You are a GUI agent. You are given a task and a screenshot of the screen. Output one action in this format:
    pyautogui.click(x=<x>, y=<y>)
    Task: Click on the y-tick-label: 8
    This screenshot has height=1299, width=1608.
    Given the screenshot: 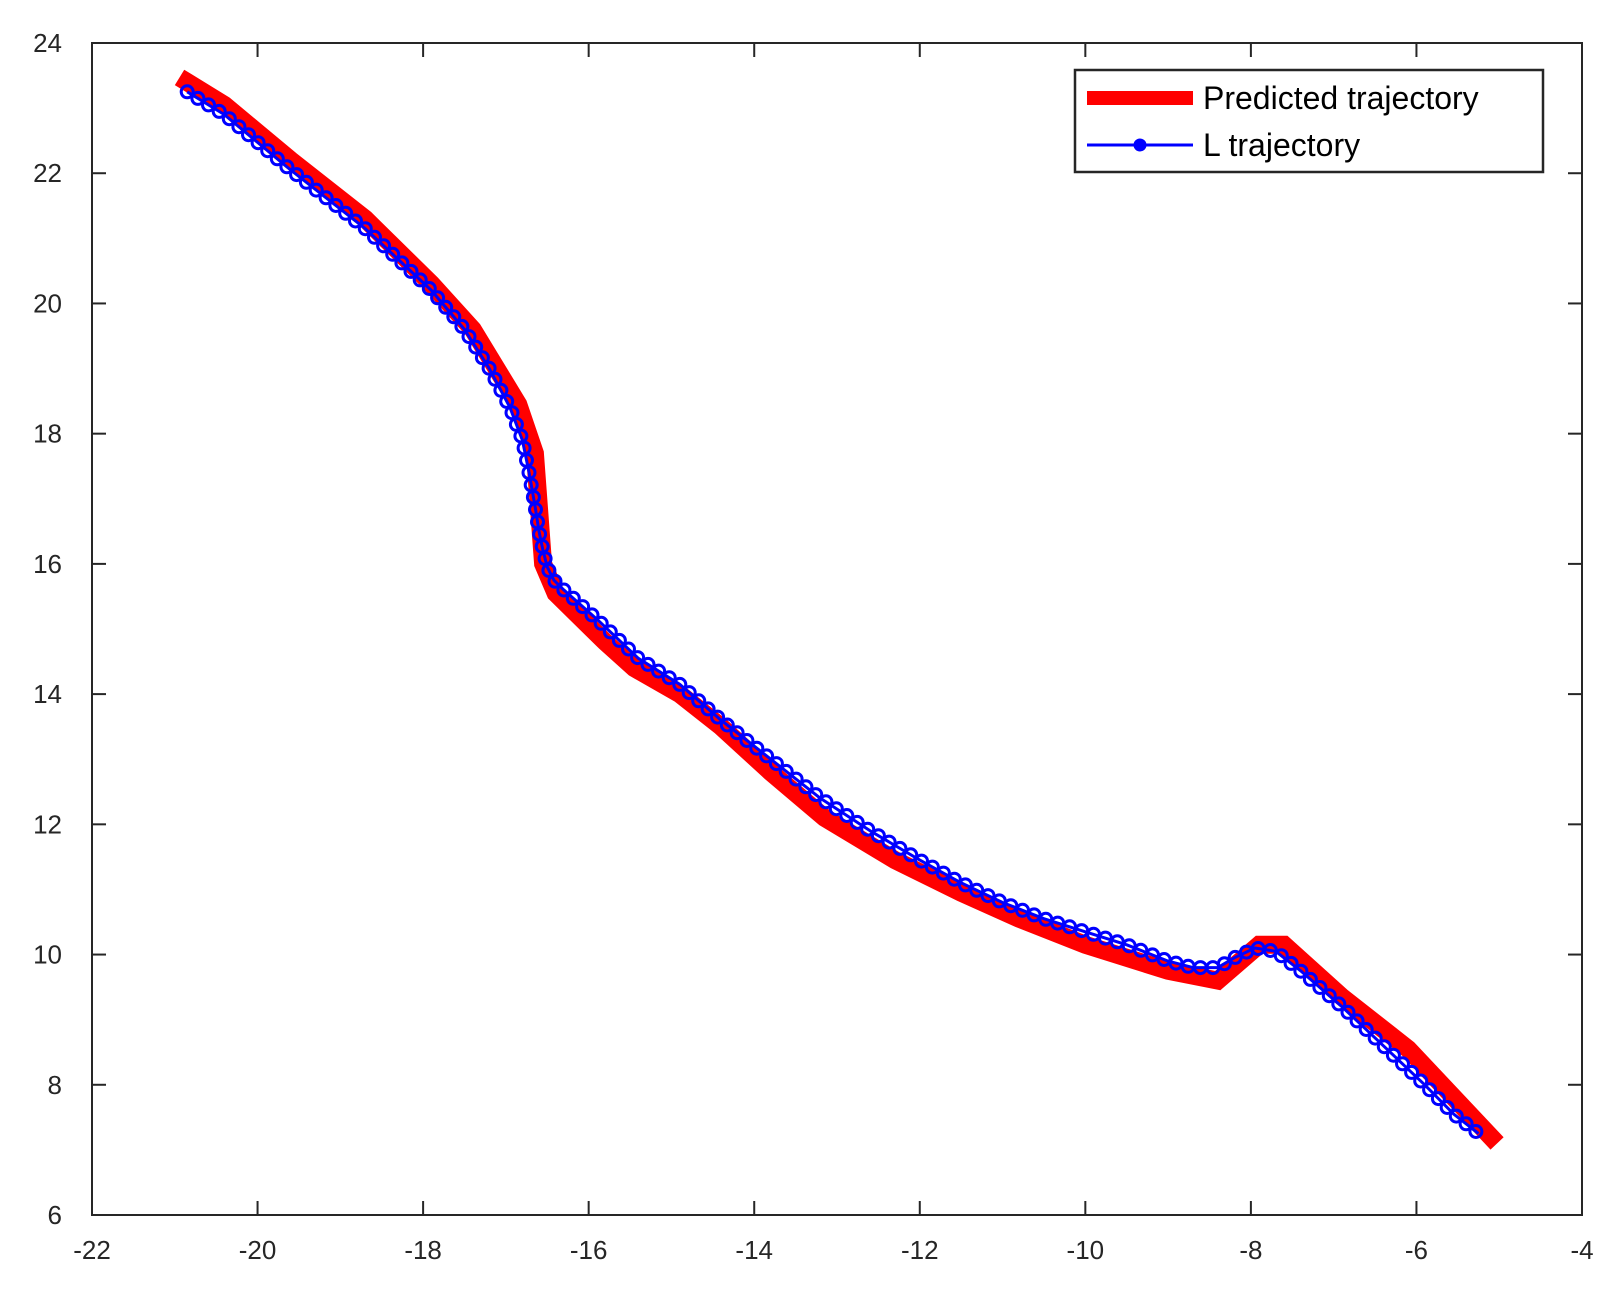 What is the action you would take?
    pyautogui.click(x=55, y=1085)
    